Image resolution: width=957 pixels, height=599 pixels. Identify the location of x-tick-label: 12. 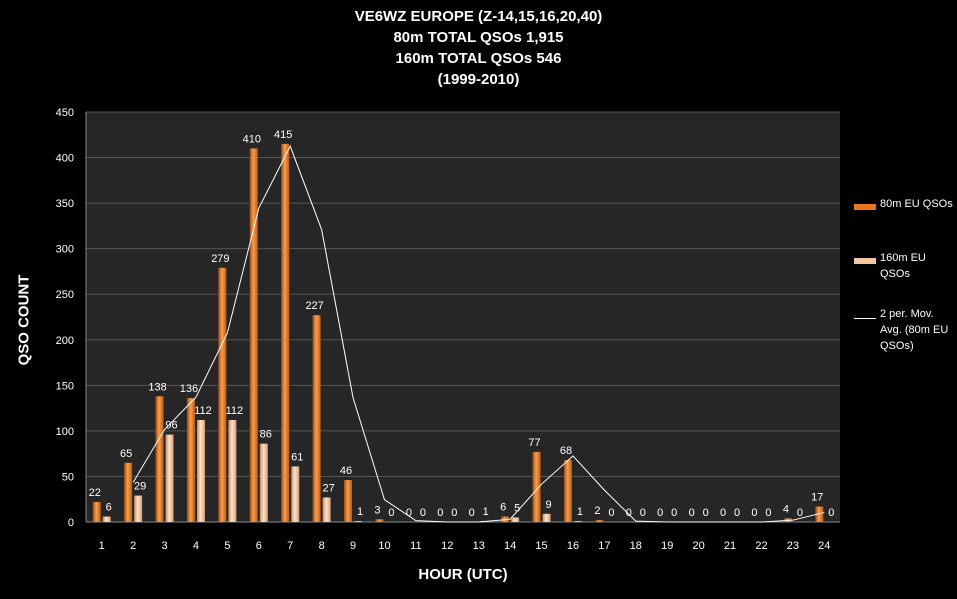
(447, 546).